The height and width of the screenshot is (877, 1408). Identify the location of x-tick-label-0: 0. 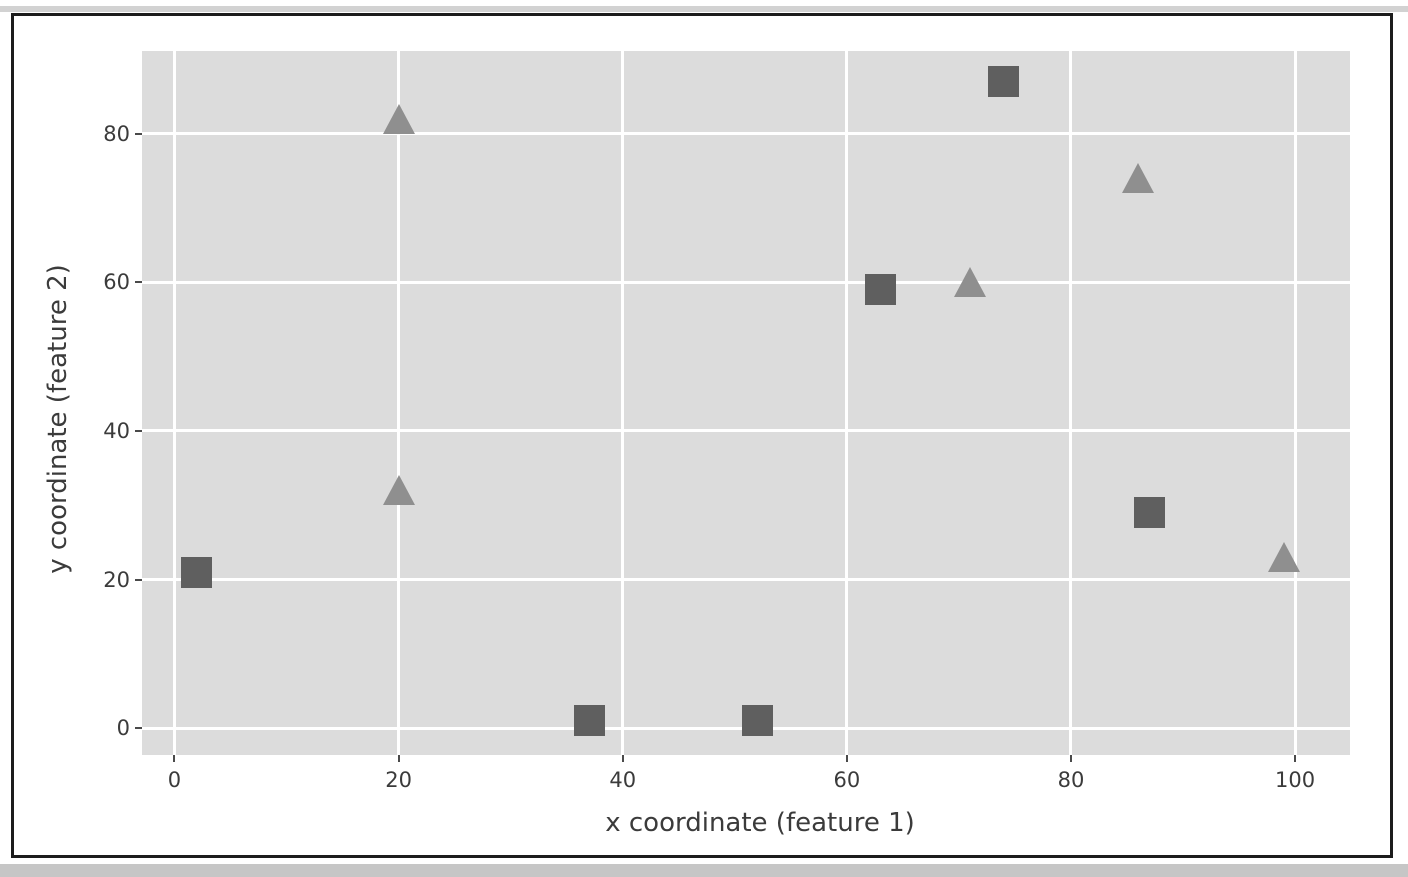
(174, 780).